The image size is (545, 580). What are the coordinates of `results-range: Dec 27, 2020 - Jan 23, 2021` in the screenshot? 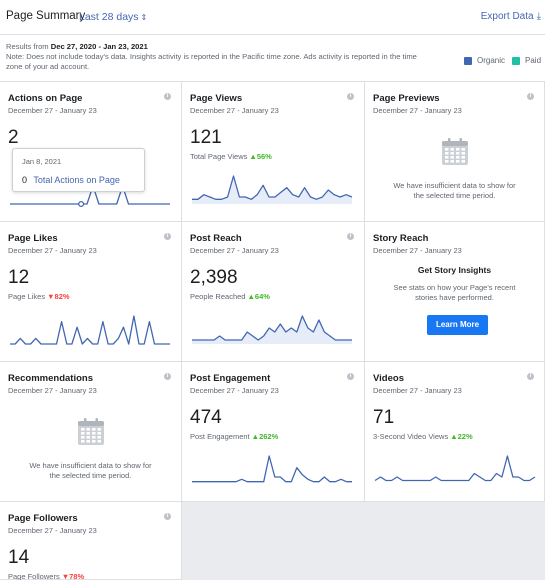 It's located at (99, 46).